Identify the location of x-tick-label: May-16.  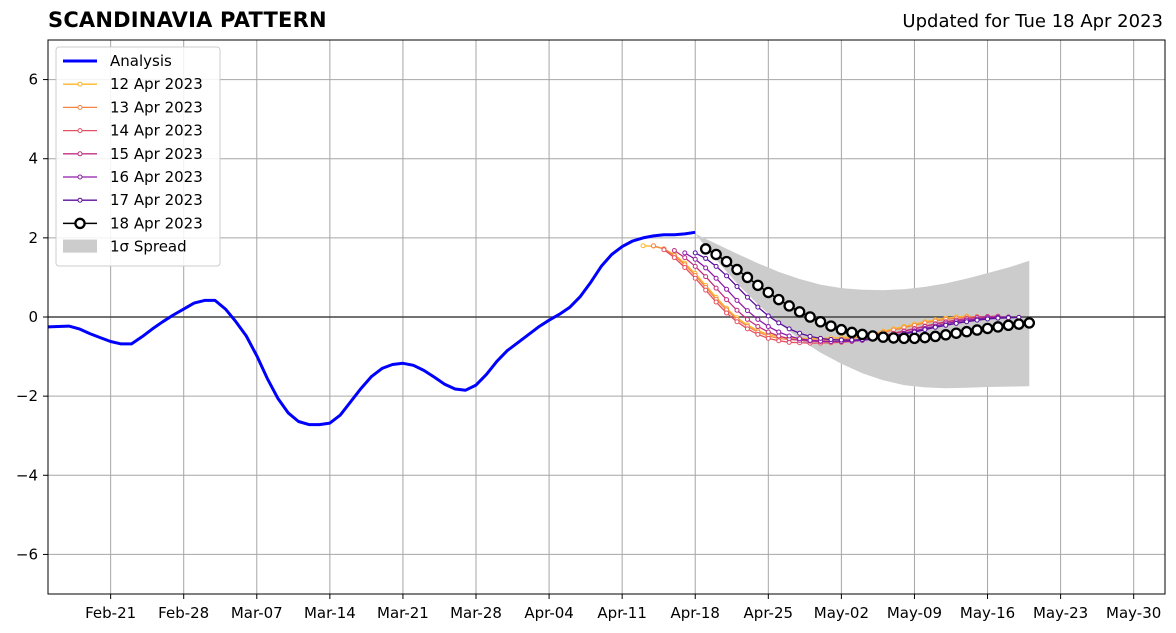
(987, 613).